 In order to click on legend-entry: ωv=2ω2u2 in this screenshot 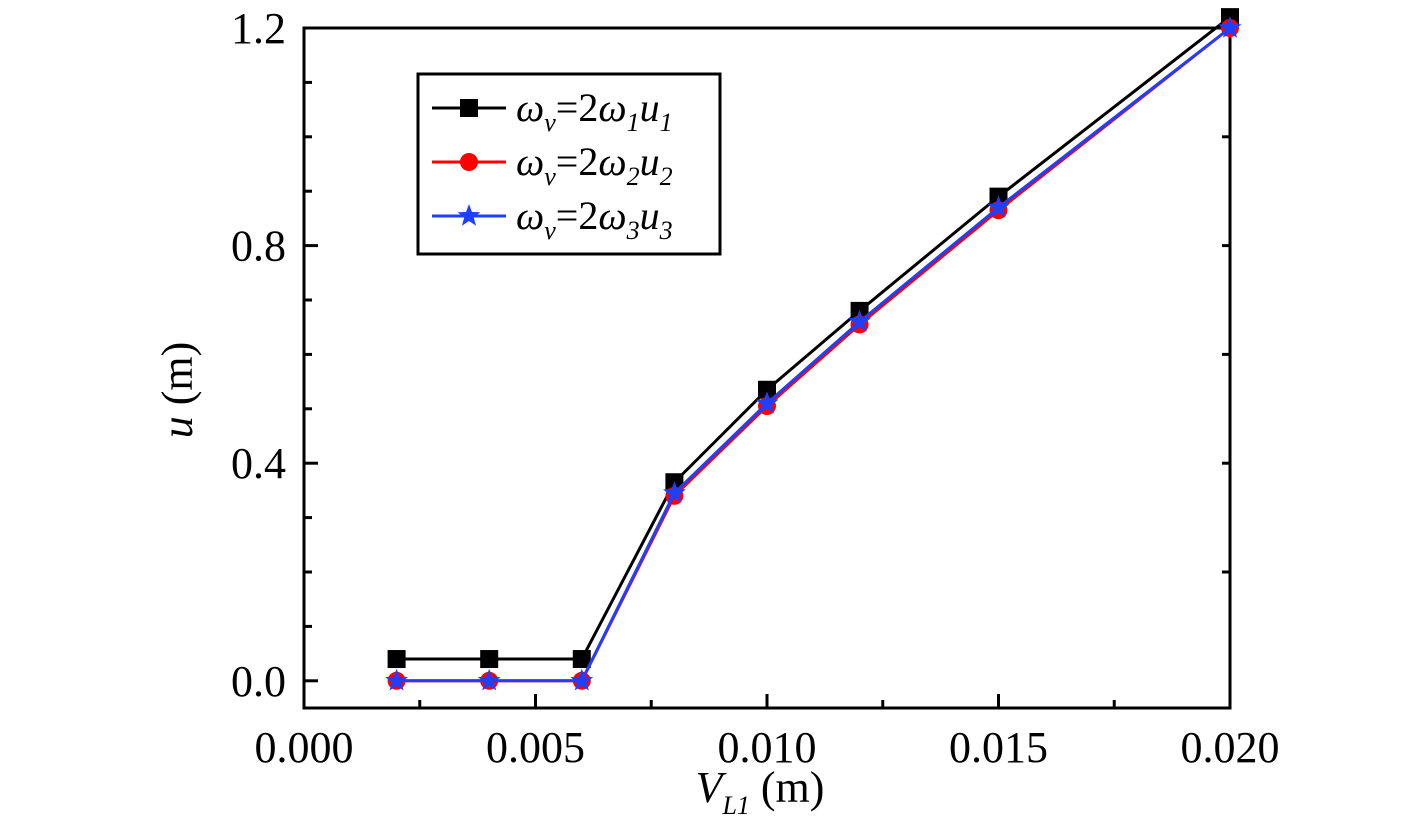, I will do `click(552, 165)`.